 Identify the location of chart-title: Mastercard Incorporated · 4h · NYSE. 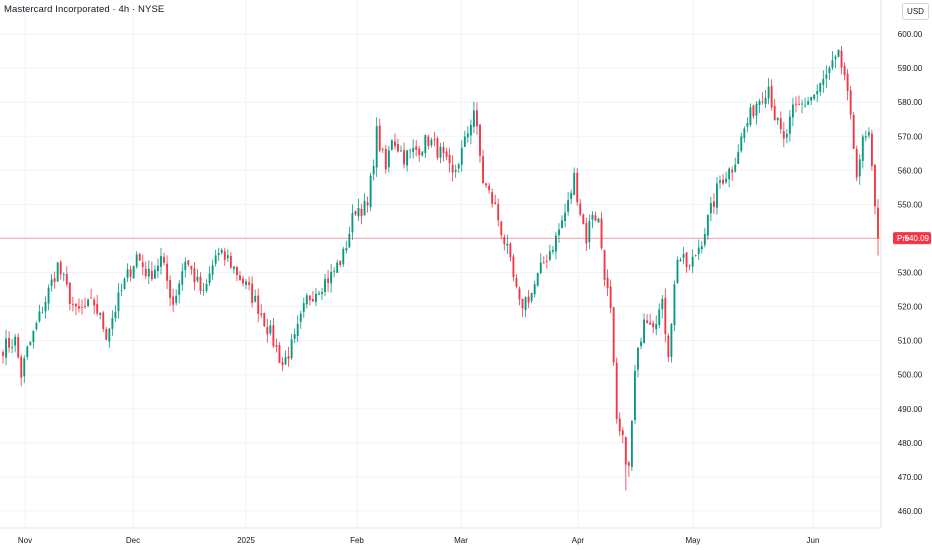
(84, 9).